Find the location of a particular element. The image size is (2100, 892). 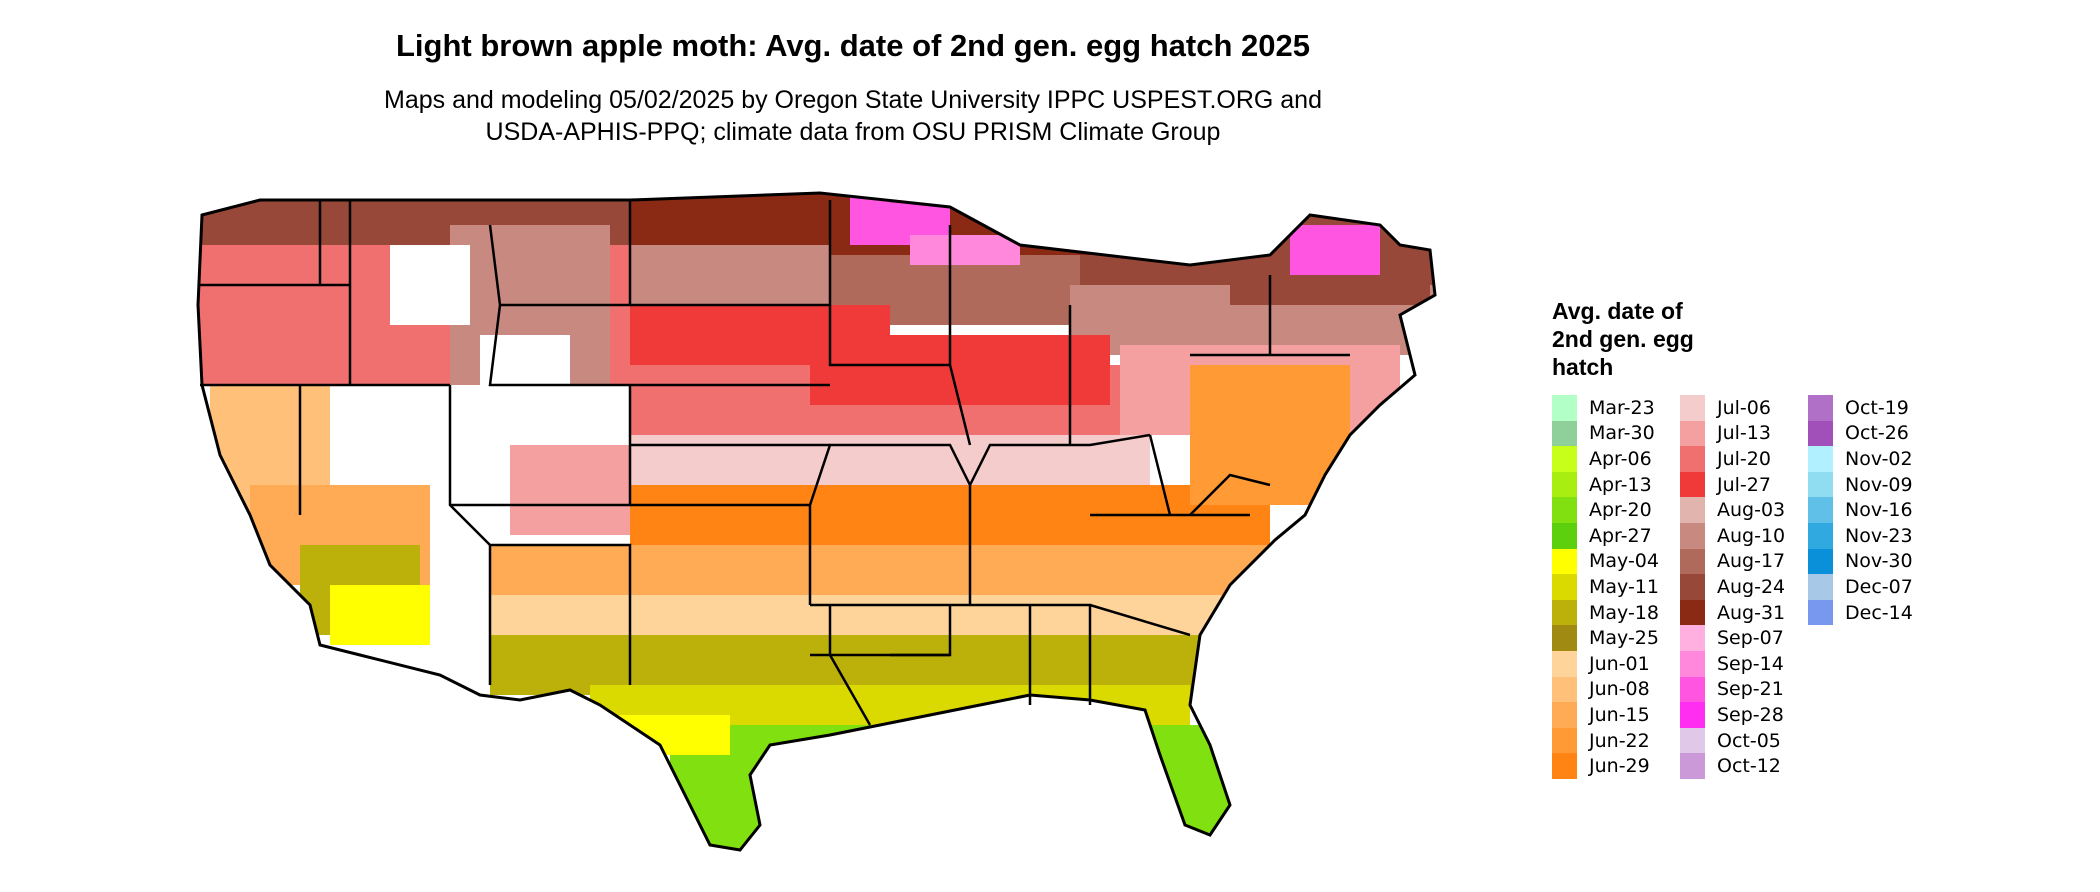

legend-label: Mar-23 is located at coordinates (1622, 407).